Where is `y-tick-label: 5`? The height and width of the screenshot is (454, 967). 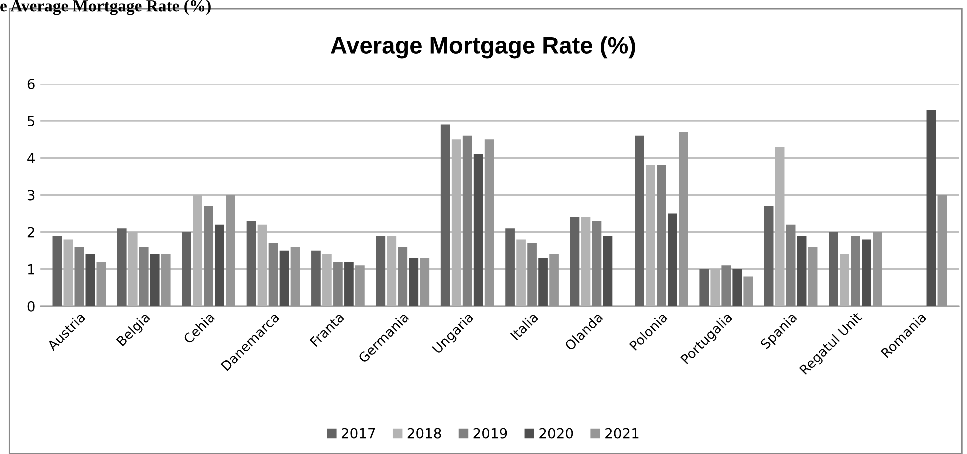
y-tick-label: 5 is located at coordinates (31, 121).